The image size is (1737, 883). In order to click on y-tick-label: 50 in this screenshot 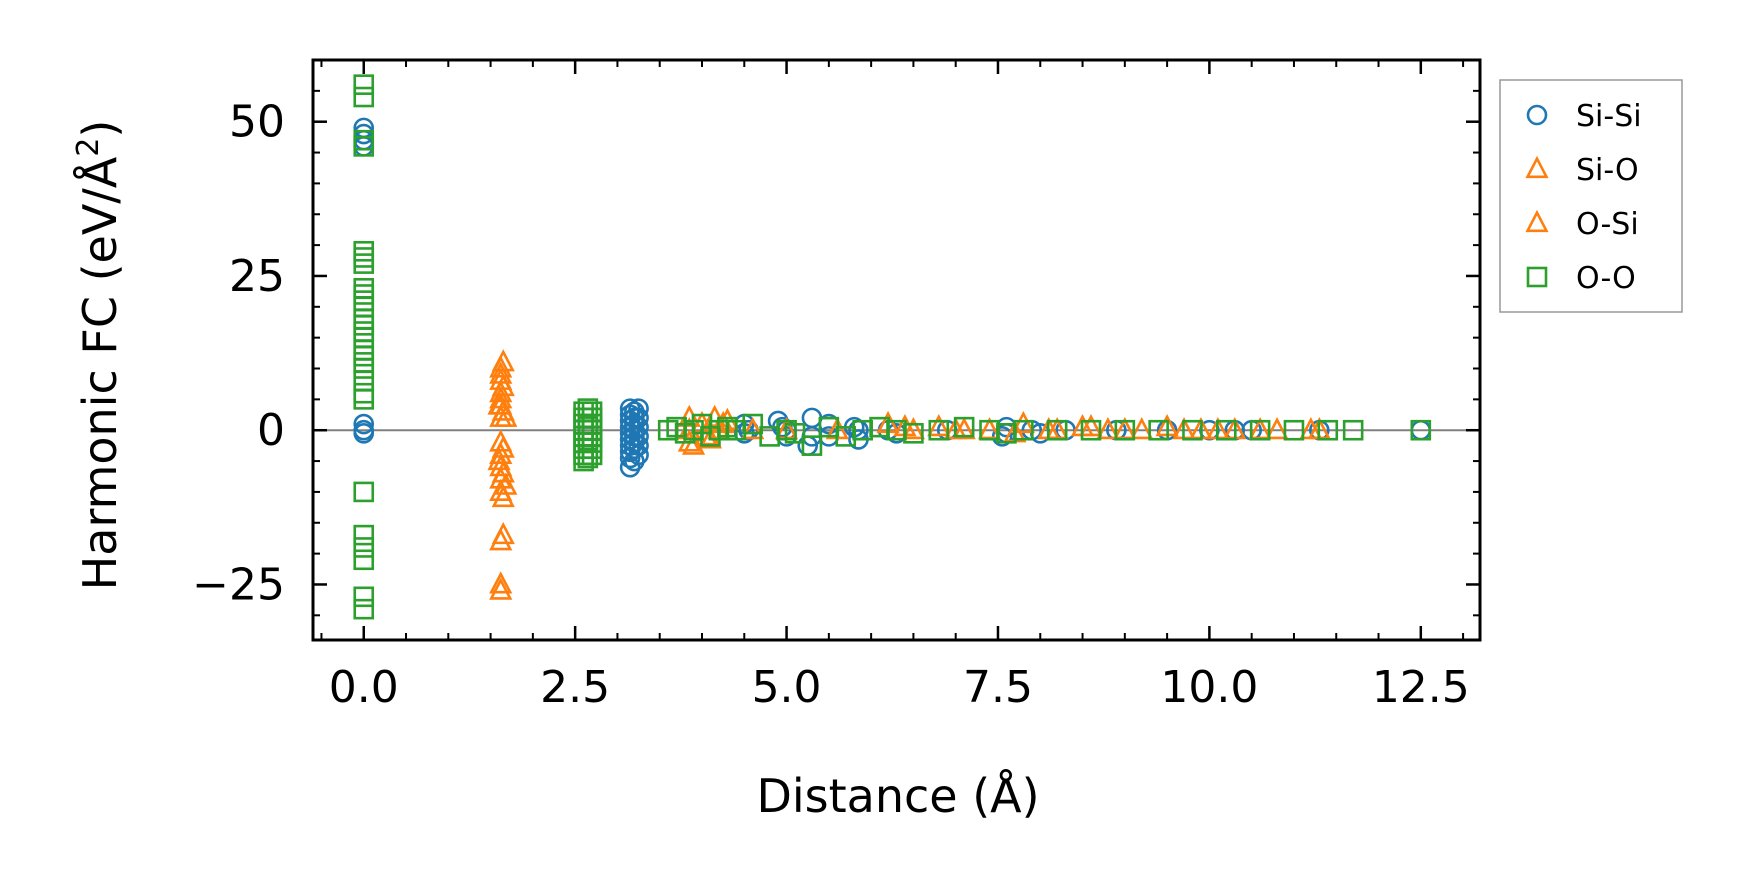, I will do `click(257, 122)`.